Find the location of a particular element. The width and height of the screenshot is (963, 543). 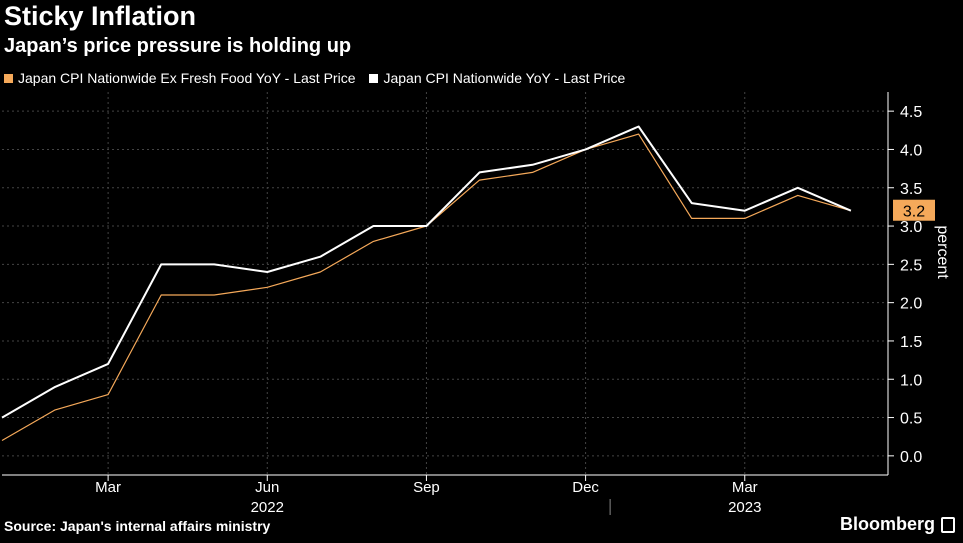

y-tick-label: 3.0 is located at coordinates (911, 227).